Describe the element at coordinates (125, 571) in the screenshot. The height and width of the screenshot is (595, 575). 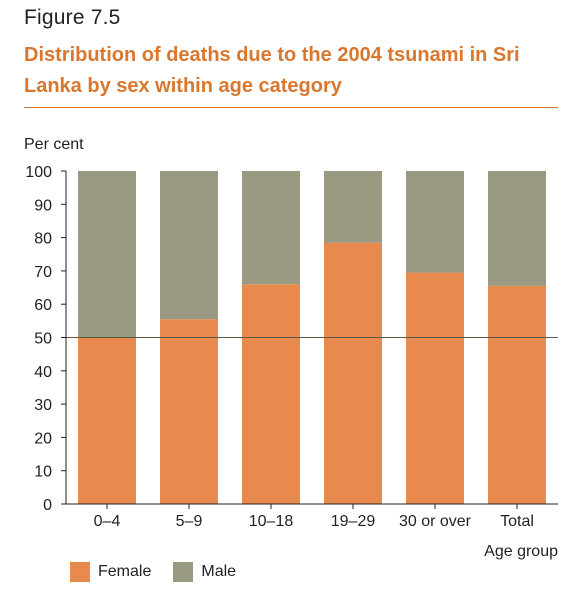
I see `legend-label-female: Female` at that location.